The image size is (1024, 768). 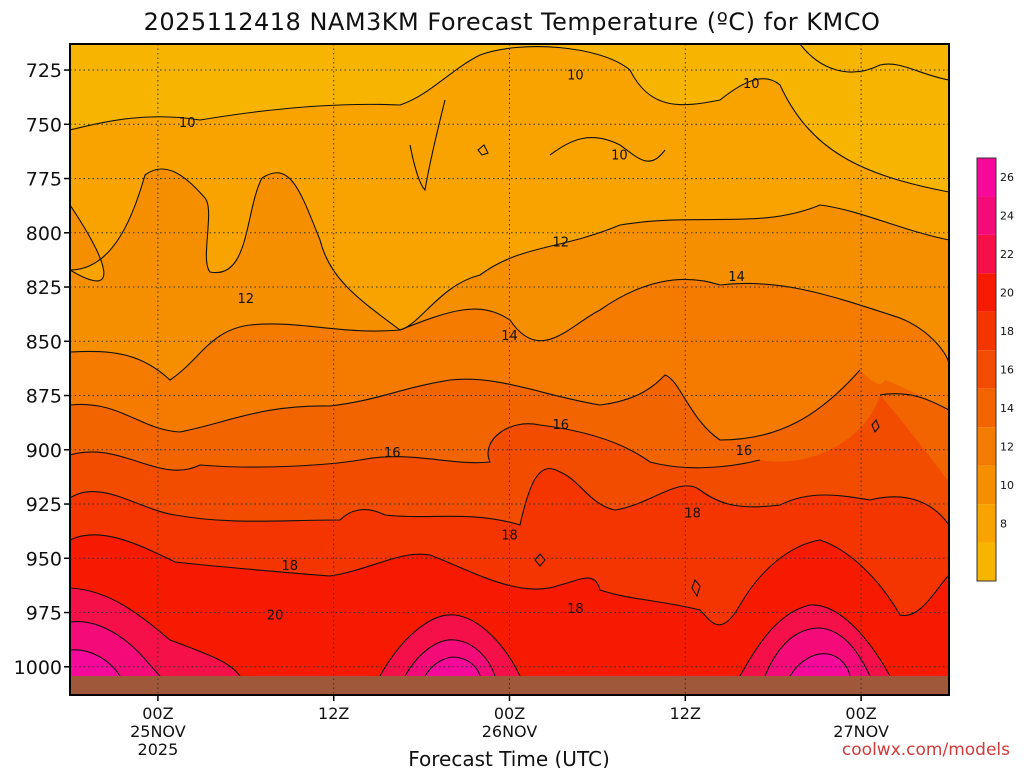 I want to click on contour-24c, so click(x=820, y=665).